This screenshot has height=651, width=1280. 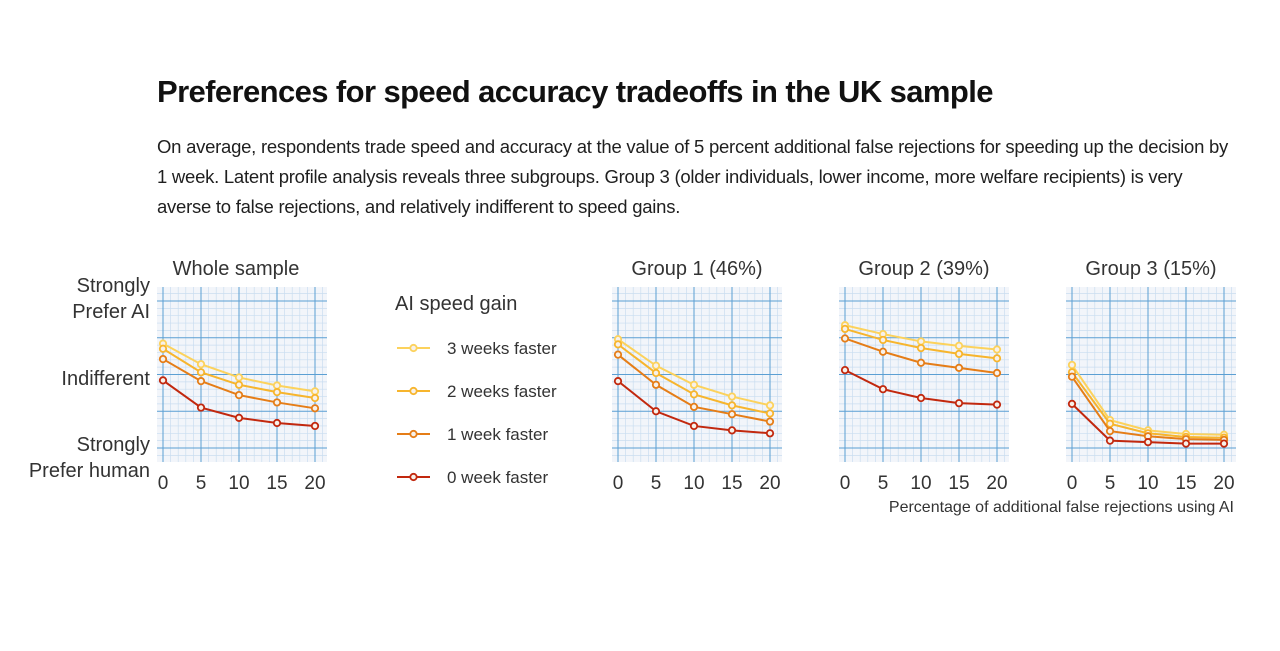 What do you see at coordinates (1150, 269) in the screenshot?
I see `panel-title: Group 3 (15%)` at bounding box center [1150, 269].